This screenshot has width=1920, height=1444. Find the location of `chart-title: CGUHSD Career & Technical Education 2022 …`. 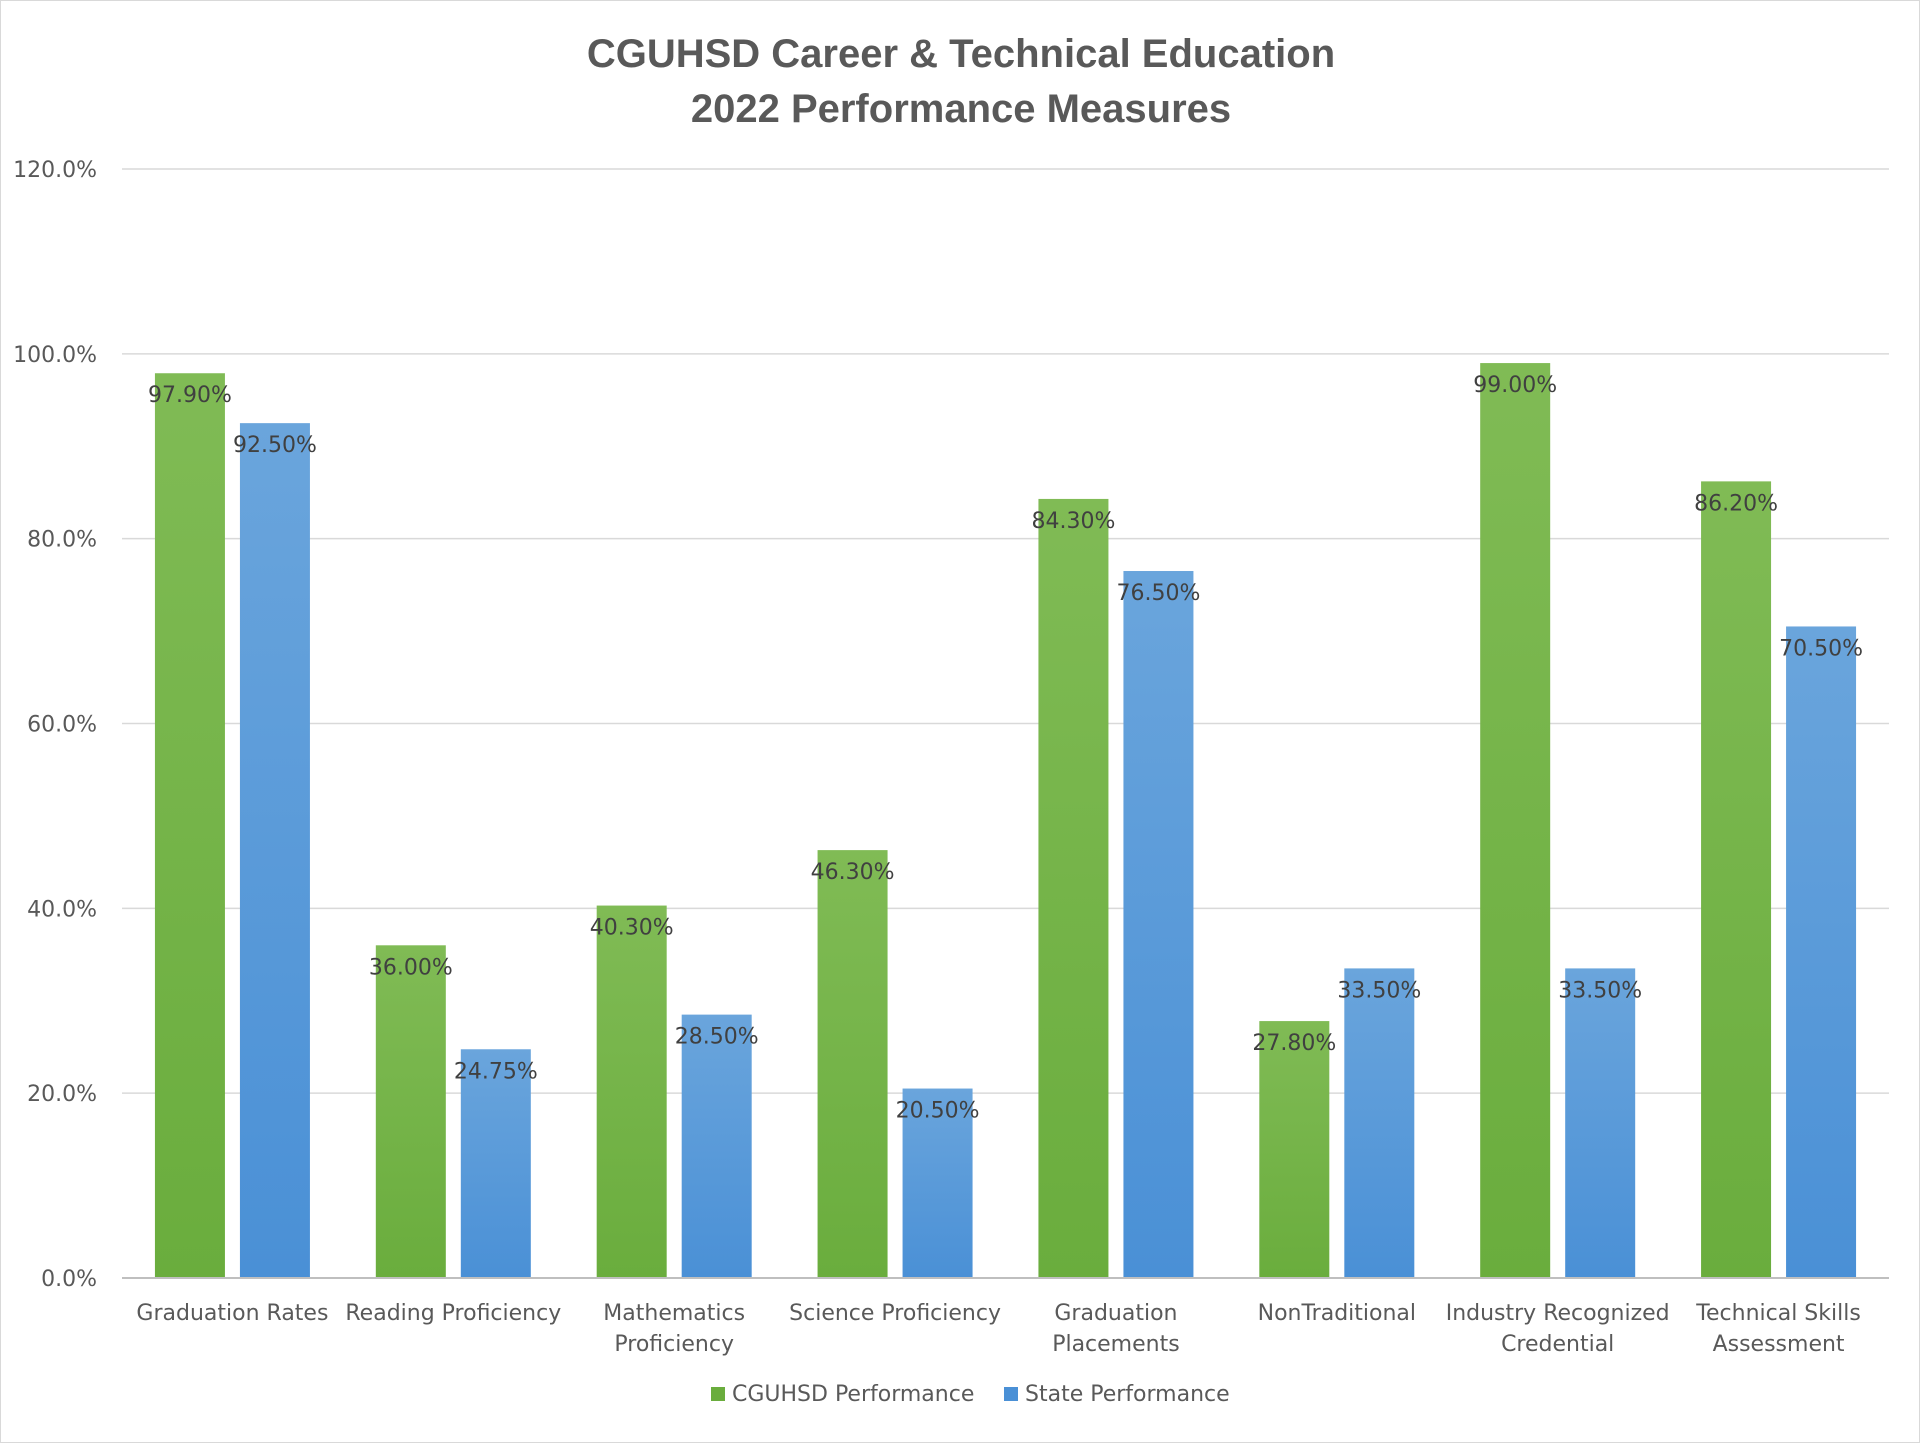

chart-title: CGUHSD Career & Technical Education 2022 … is located at coordinates (961, 81).